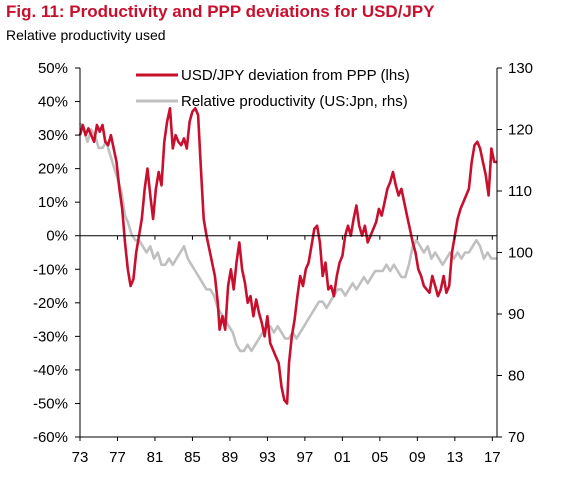 The height and width of the screenshot is (484, 577). I want to click on left-axis-tick-label: 30%, so click(53, 135).